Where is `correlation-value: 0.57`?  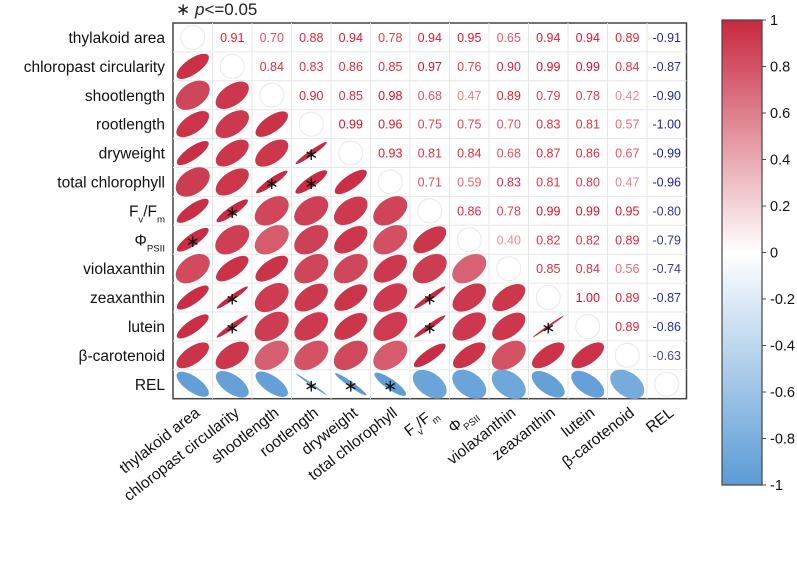 correlation-value: 0.57 is located at coordinates (627, 125).